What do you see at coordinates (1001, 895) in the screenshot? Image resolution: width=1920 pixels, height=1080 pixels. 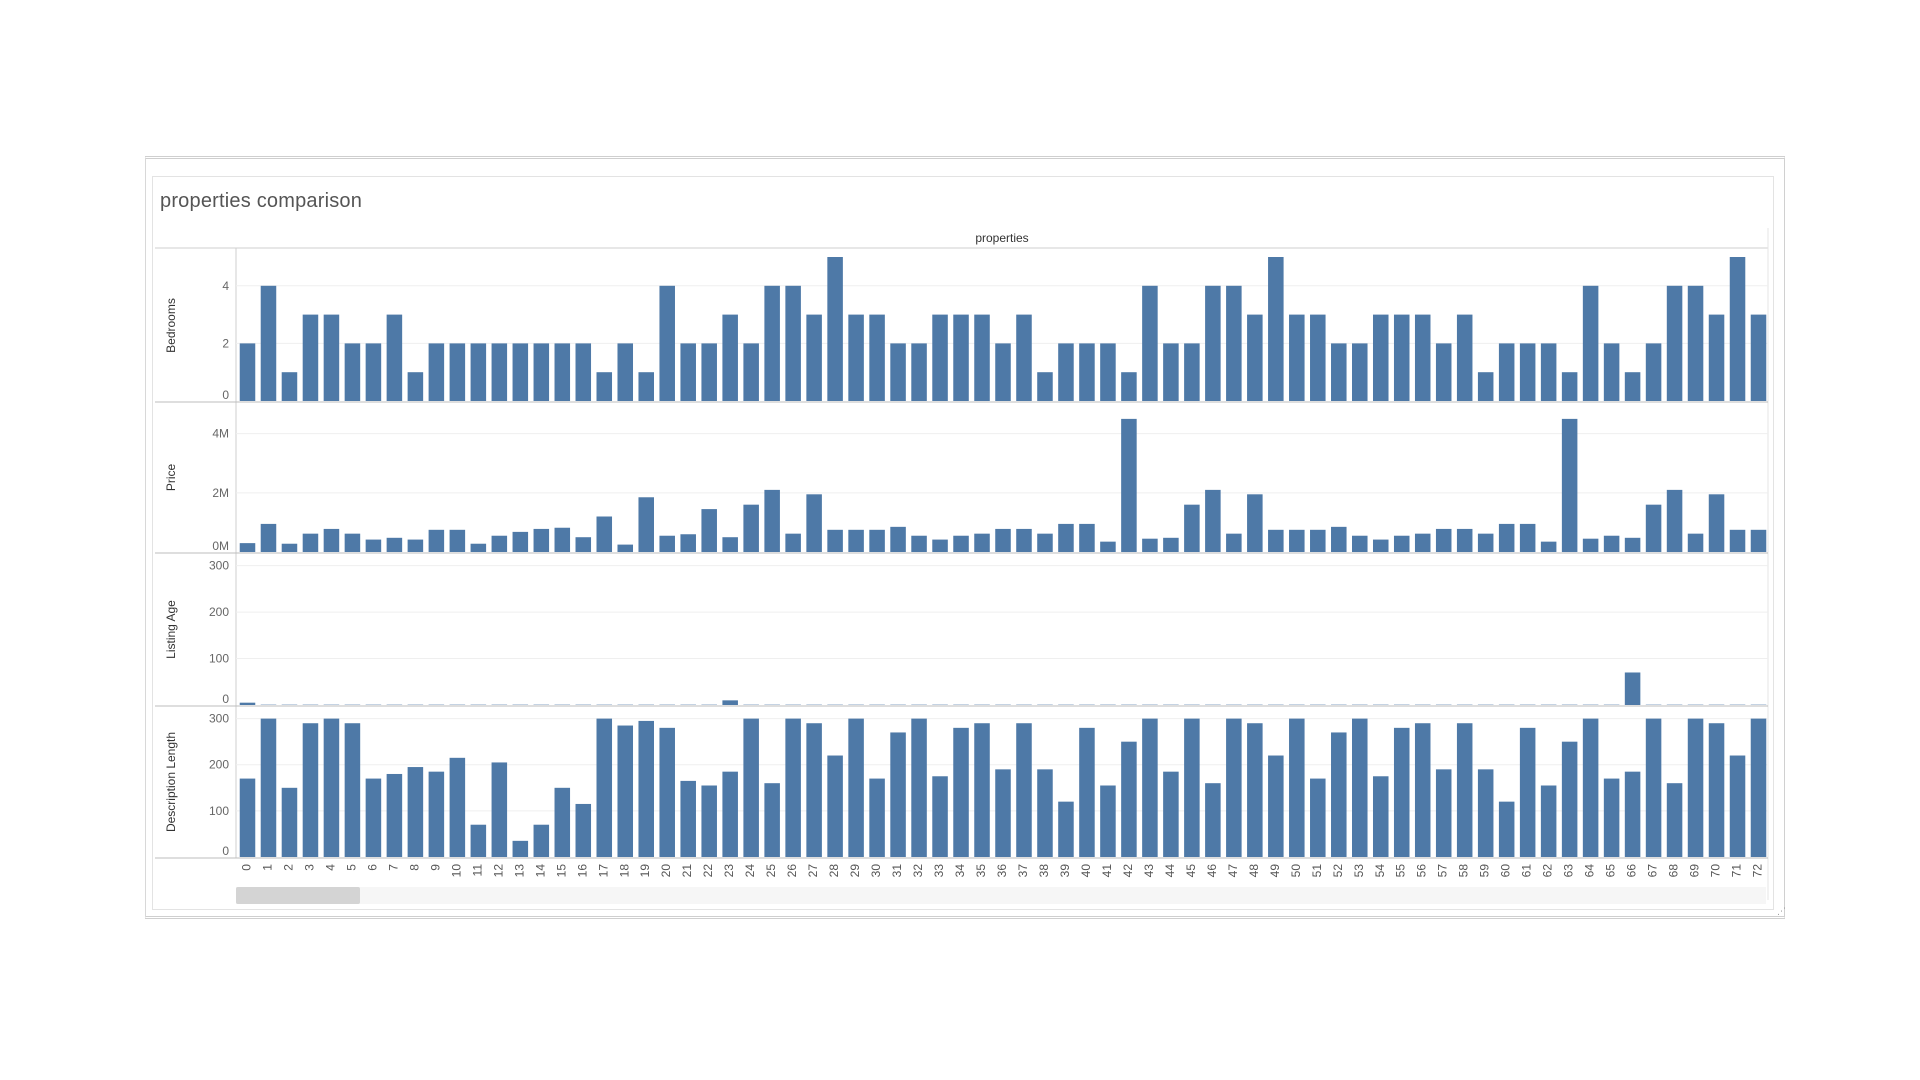 I see `horizontal-scroll-track` at bounding box center [1001, 895].